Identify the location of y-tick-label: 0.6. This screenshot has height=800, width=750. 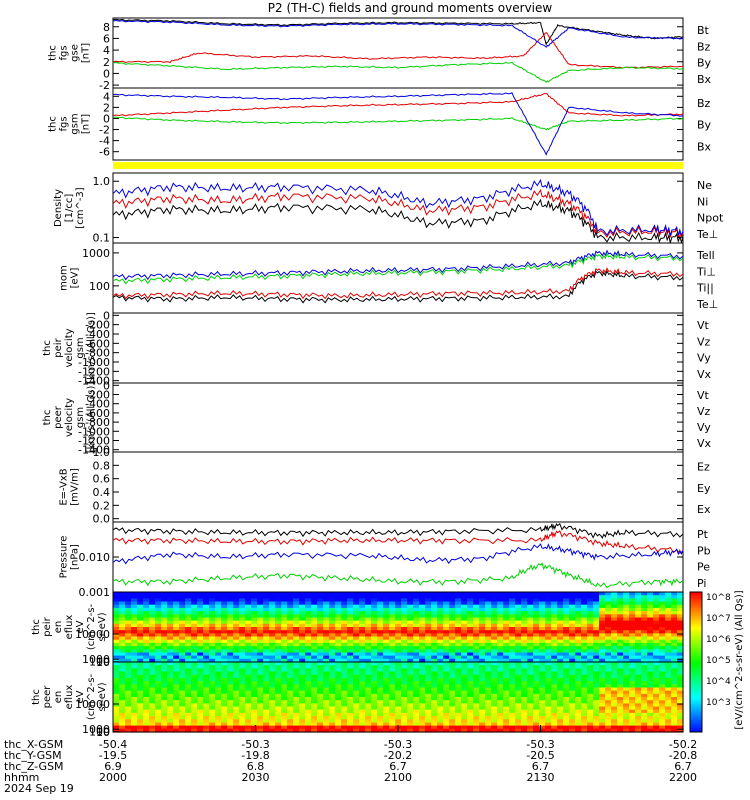
(102, 479).